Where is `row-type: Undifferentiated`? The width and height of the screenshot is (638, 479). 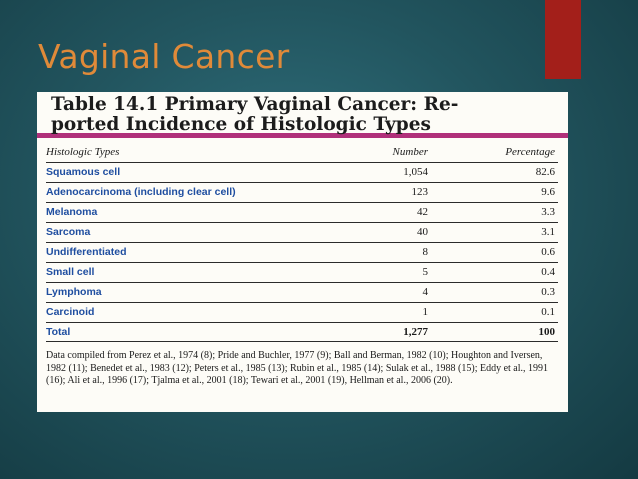
row-type: Undifferentiated is located at coordinates (86, 252).